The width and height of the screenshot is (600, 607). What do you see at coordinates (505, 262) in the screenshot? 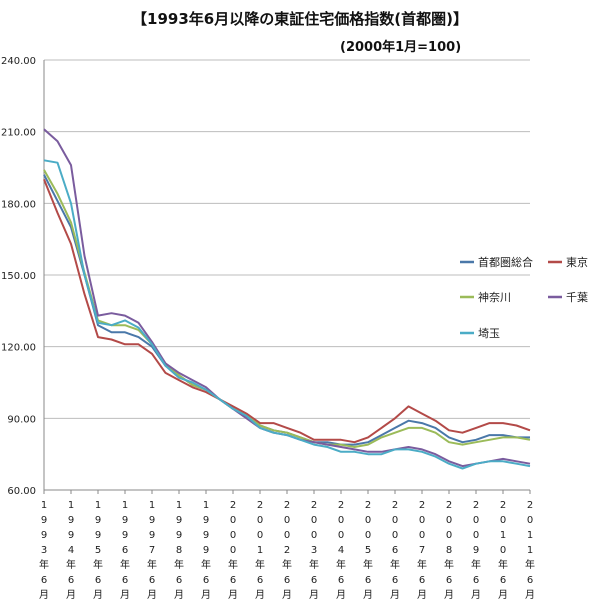
I see `legend-label: 首都圏総合` at bounding box center [505, 262].